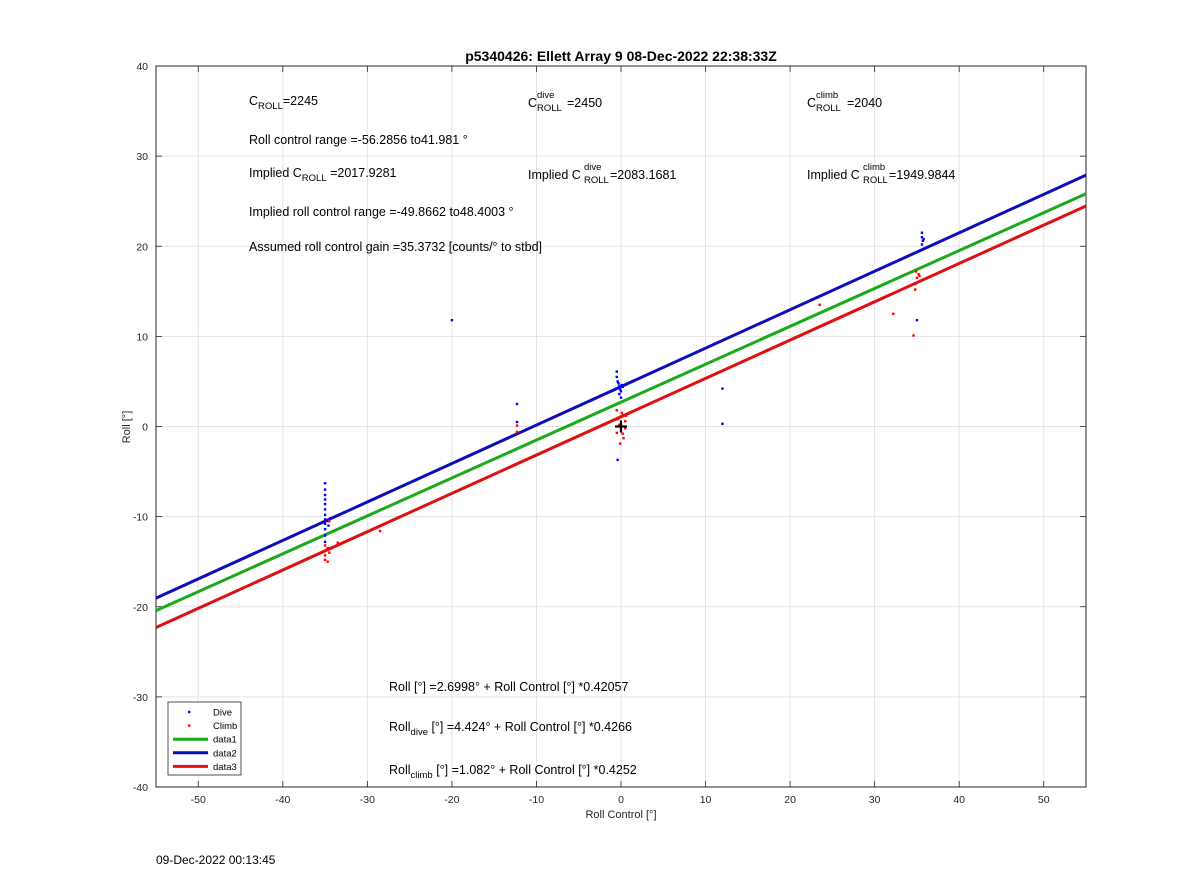  Describe the element at coordinates (225, 726) in the screenshot. I see `legend-label-climb: Climb` at that location.